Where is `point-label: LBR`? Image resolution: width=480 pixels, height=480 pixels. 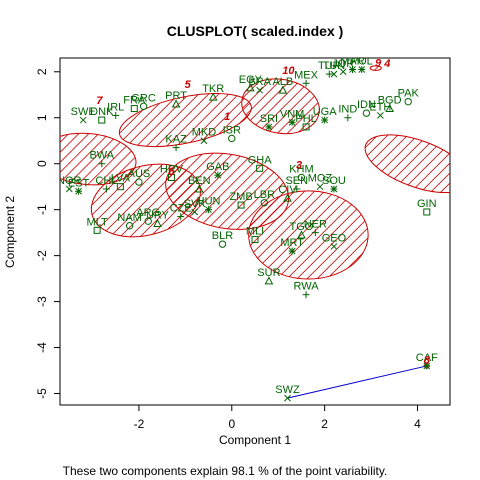
point-label: LBR is located at coordinates (264, 195).